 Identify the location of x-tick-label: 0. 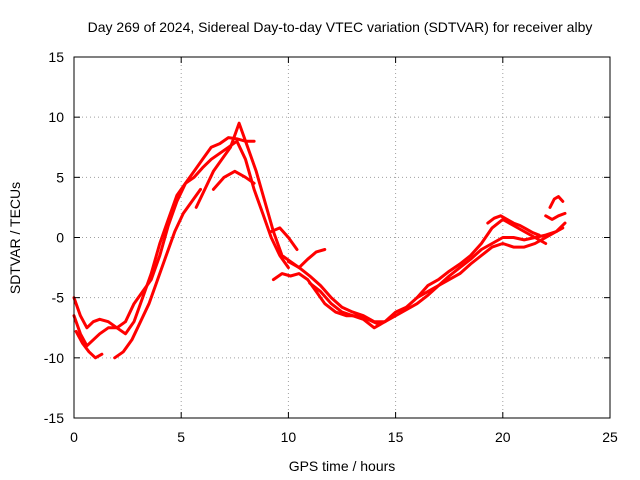
(74, 437).